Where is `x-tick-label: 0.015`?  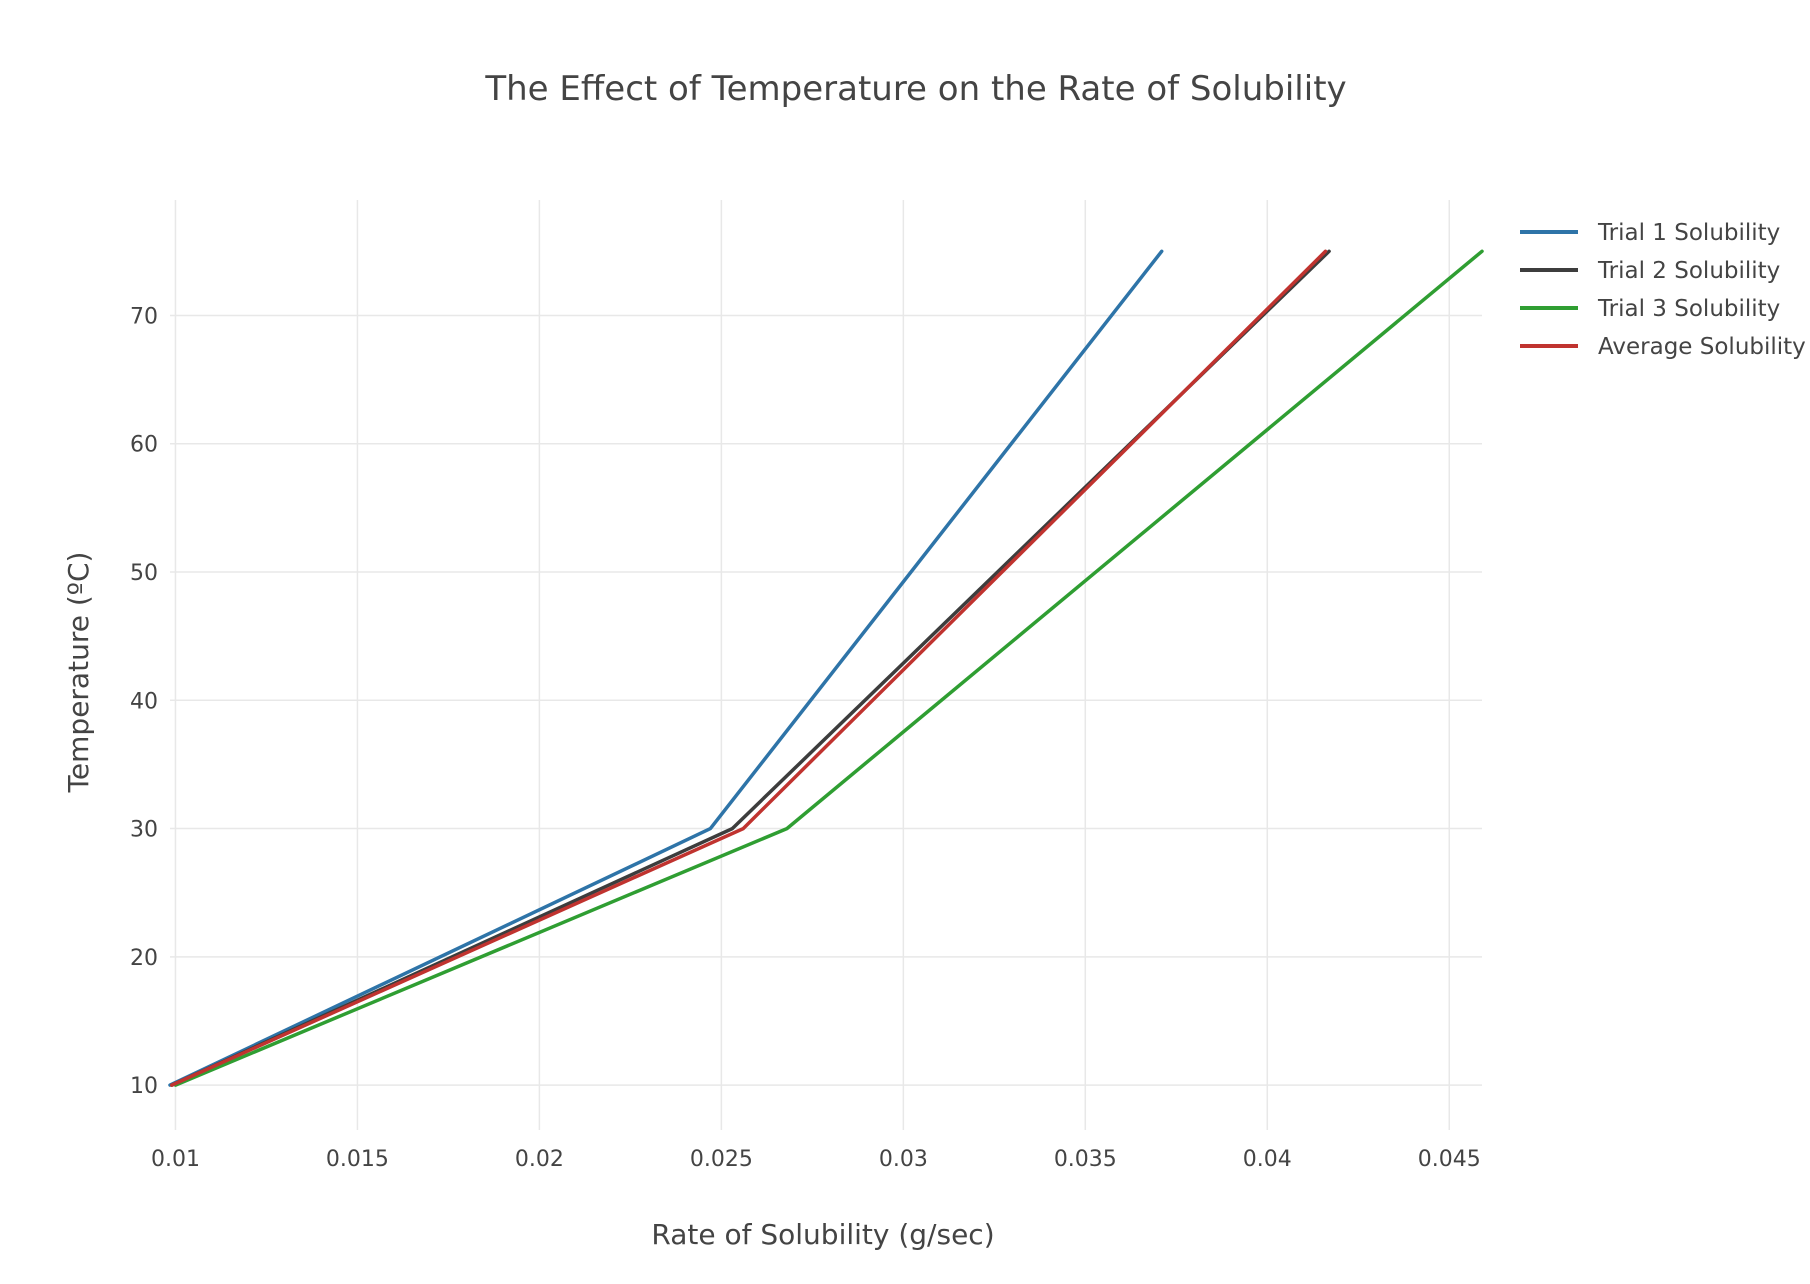 x-tick-label: 0.015 is located at coordinates (357, 1159).